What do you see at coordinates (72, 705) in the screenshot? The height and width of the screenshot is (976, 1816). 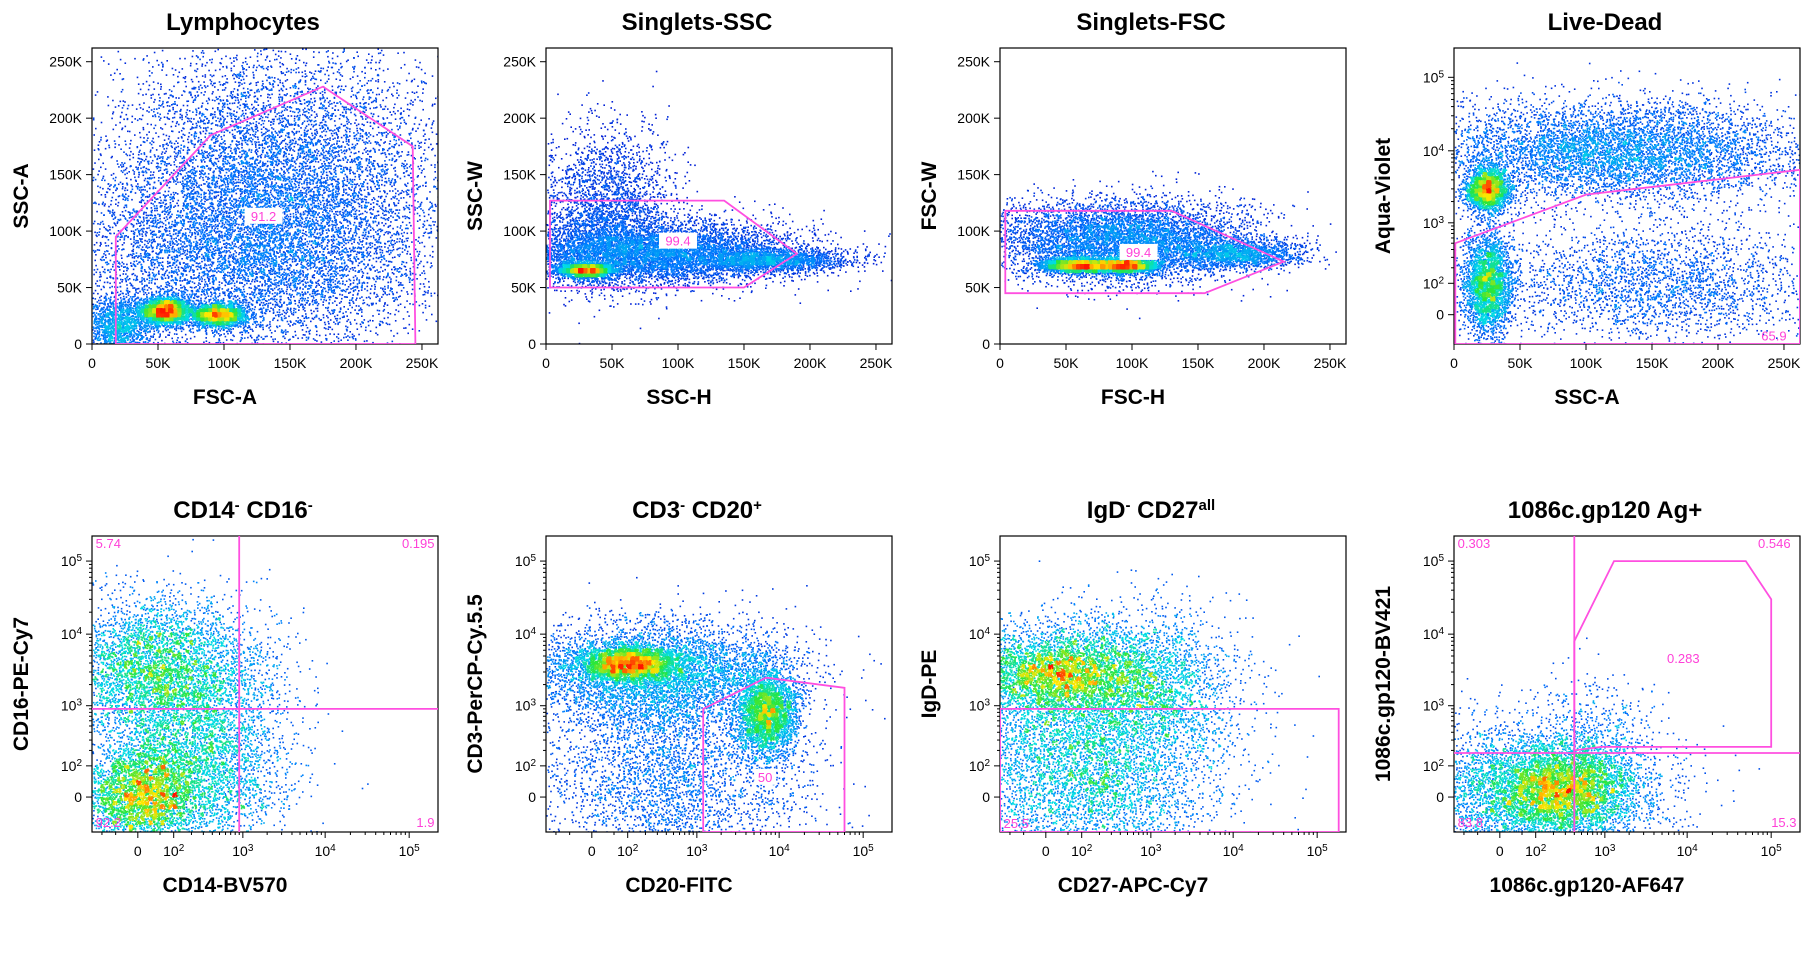 I see `y-tick-label: 10³` at bounding box center [72, 705].